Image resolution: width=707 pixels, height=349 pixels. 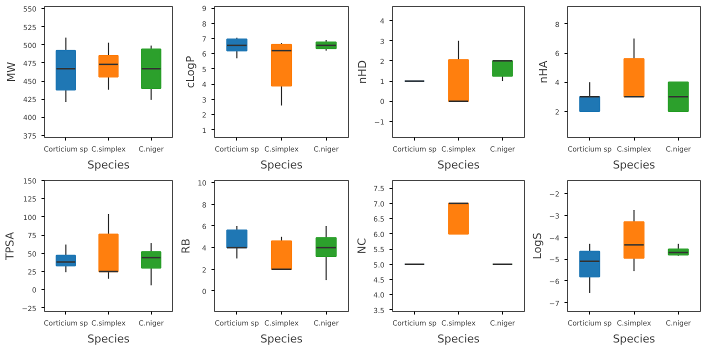 I want to click on y-axis-title: cLogP, so click(x=191, y=71).